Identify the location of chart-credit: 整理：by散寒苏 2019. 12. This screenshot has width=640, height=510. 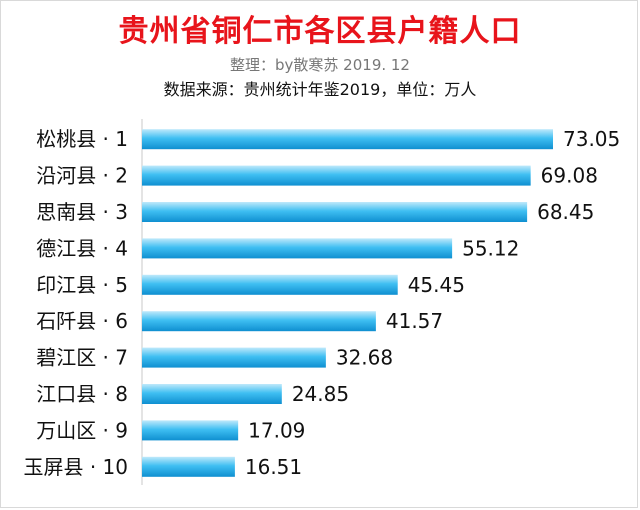
(320, 65).